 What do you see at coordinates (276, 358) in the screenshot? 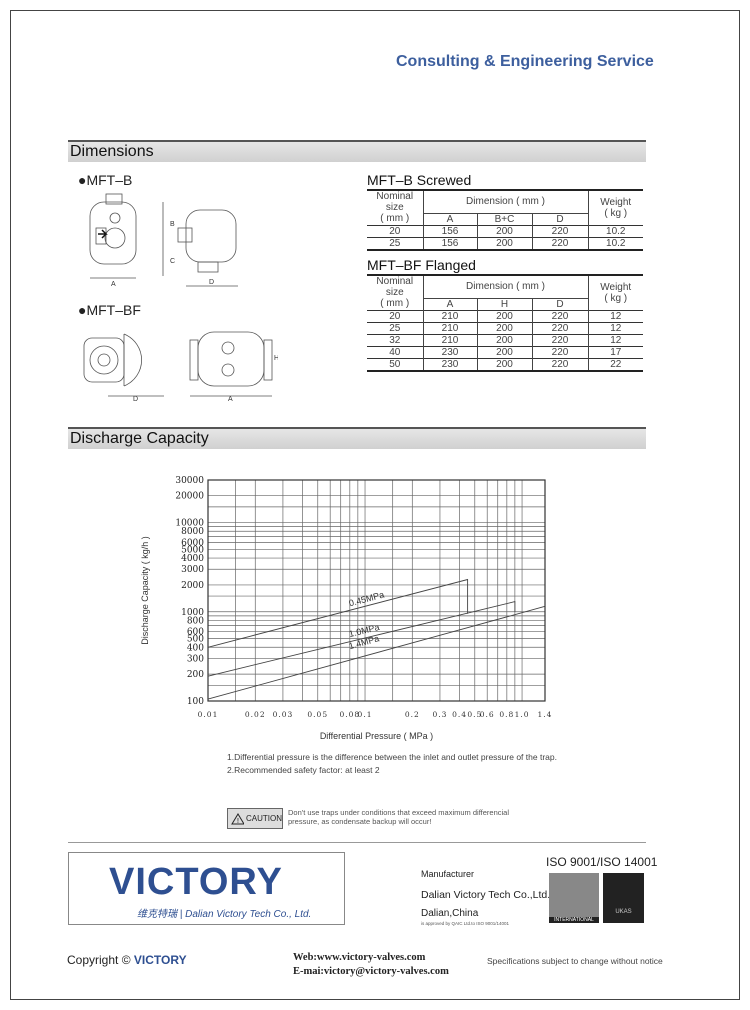
I see `svg-text: H` at bounding box center [276, 358].